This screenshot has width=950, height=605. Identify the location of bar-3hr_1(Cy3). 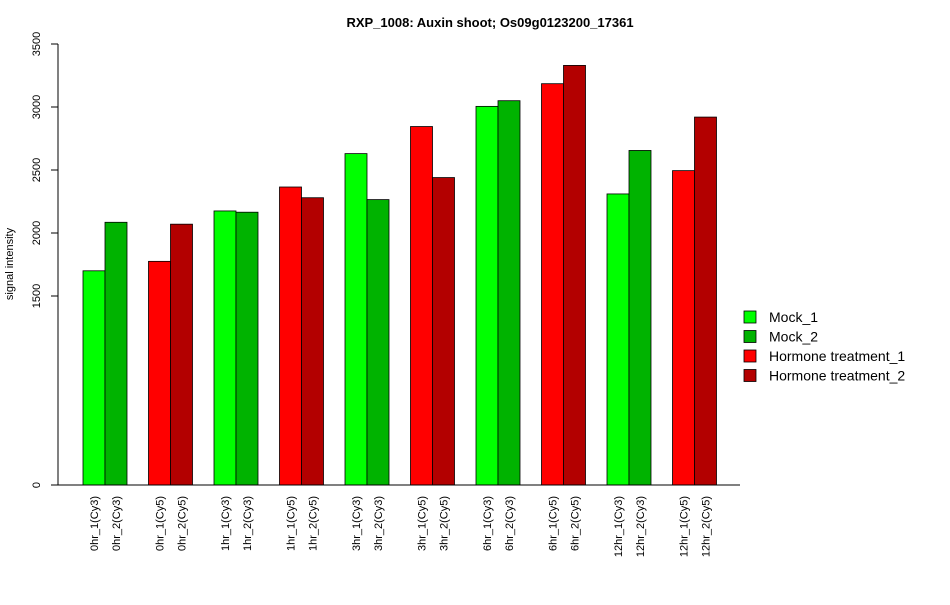
(356, 319).